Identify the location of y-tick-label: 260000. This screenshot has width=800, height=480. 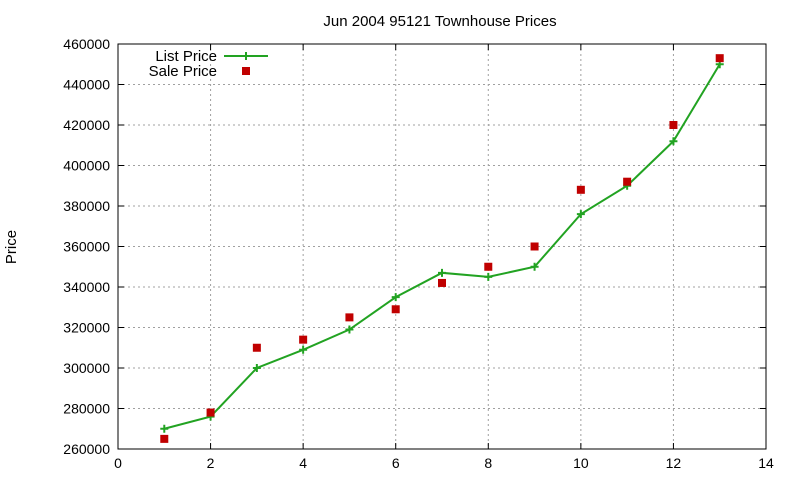
(86, 449).